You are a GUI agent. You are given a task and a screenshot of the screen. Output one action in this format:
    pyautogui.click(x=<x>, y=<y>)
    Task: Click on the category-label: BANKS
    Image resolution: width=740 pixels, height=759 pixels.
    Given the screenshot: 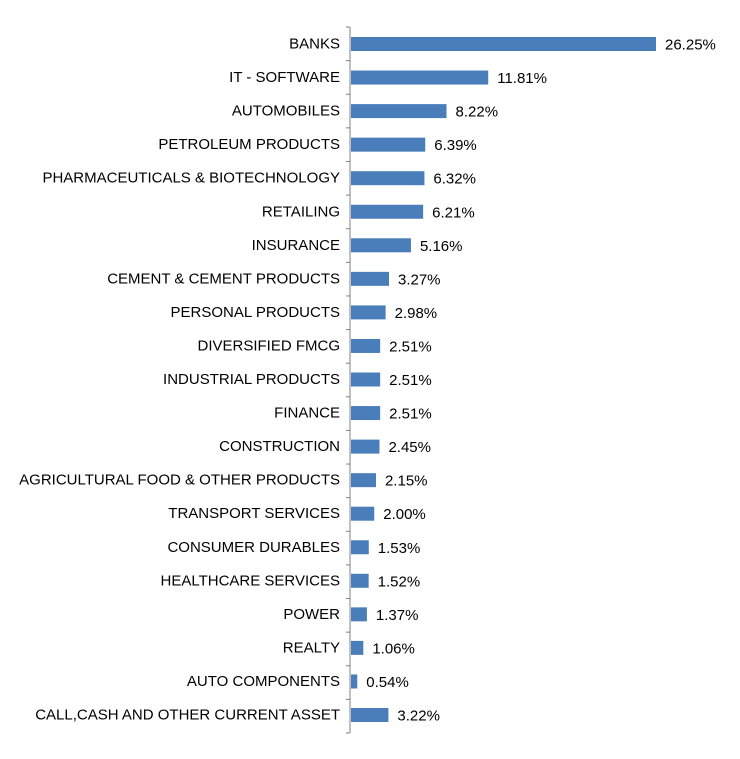 What is the action you would take?
    pyautogui.click(x=314, y=44)
    